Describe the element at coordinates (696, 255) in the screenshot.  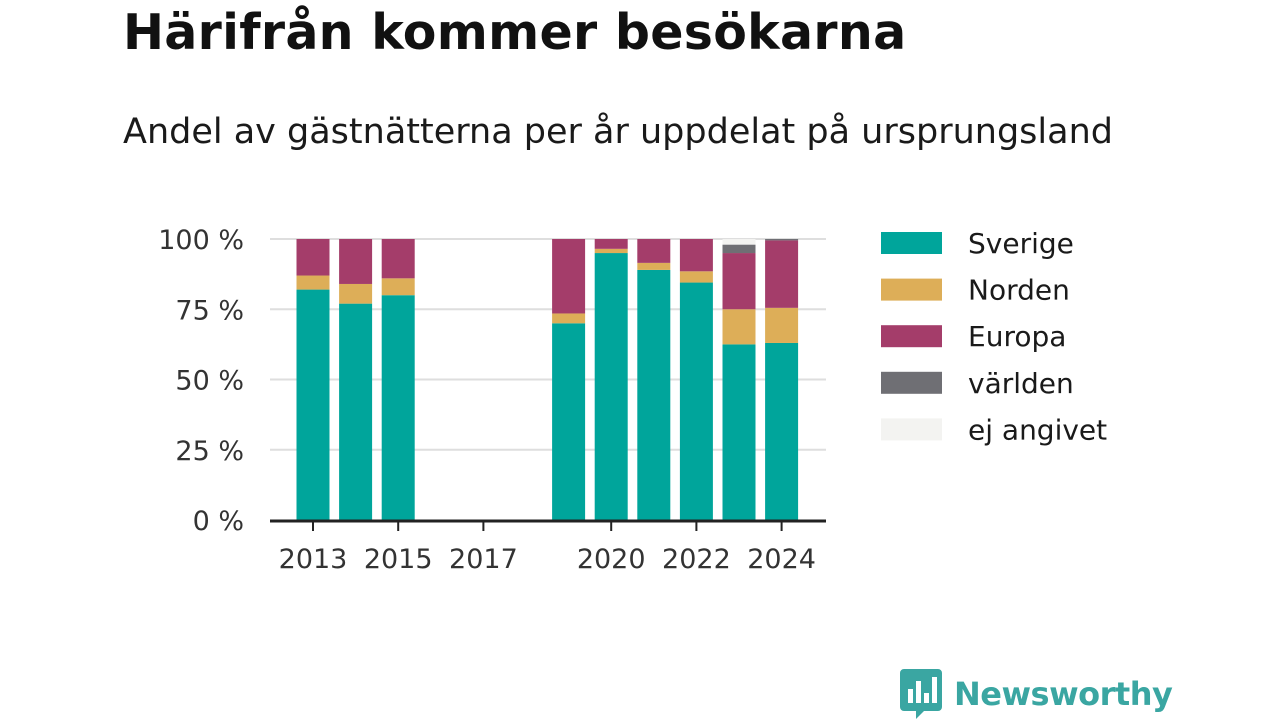
I see `bar-segment-europa-2022` at that location.